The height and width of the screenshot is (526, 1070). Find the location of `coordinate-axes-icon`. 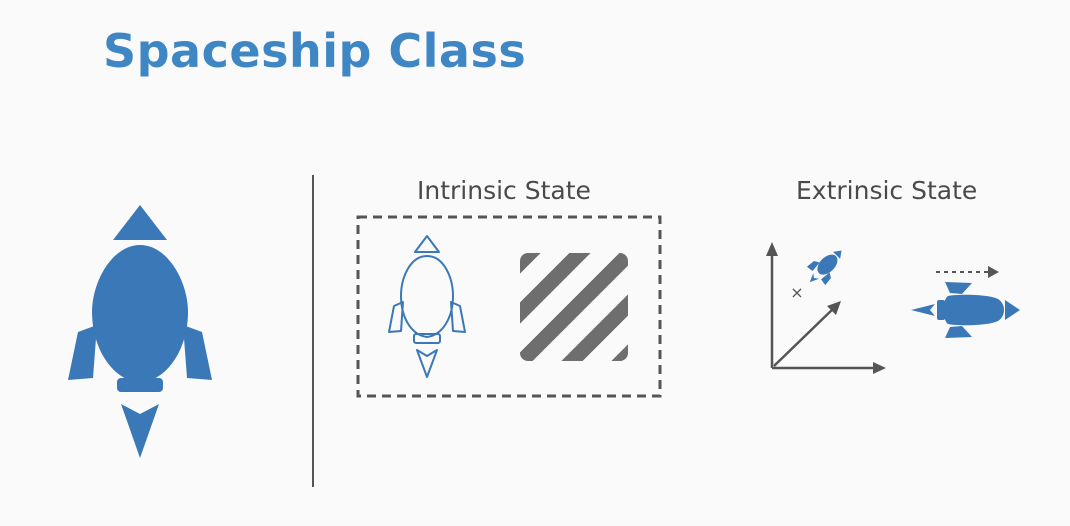

coordinate-axes-icon is located at coordinates (826, 308).